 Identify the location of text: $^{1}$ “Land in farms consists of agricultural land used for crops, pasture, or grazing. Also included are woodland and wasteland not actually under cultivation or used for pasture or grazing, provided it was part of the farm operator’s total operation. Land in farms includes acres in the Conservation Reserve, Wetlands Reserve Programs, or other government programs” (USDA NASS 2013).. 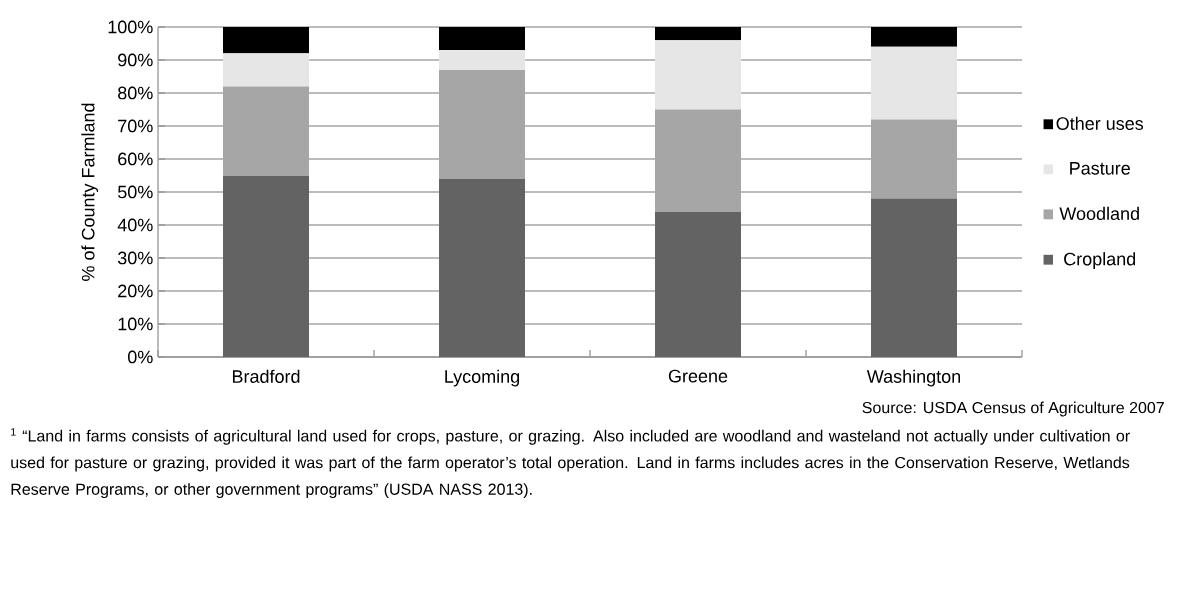
(570, 463).